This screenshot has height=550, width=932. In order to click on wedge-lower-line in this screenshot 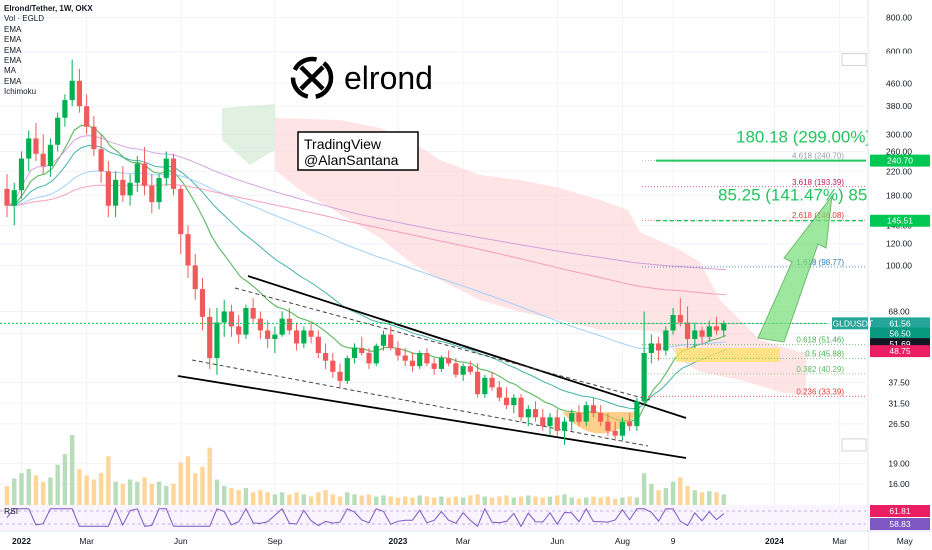, I will do `click(432, 417)`.